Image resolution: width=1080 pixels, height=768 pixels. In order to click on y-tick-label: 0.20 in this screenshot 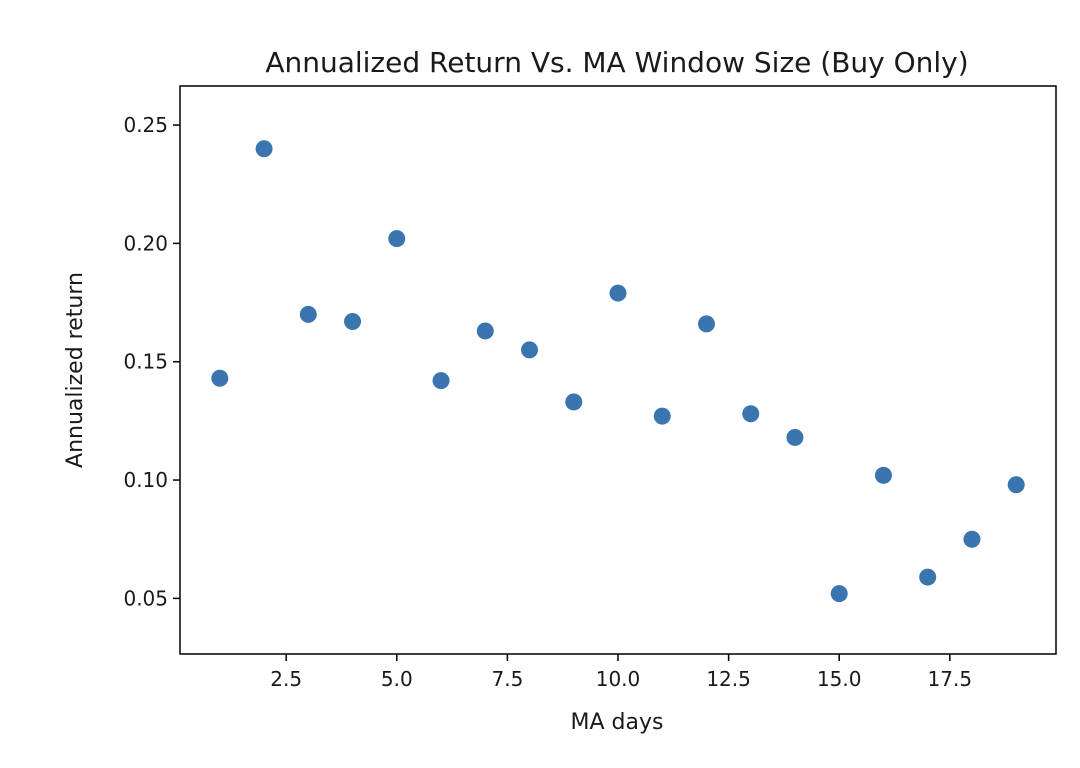, I will do `click(145, 243)`.